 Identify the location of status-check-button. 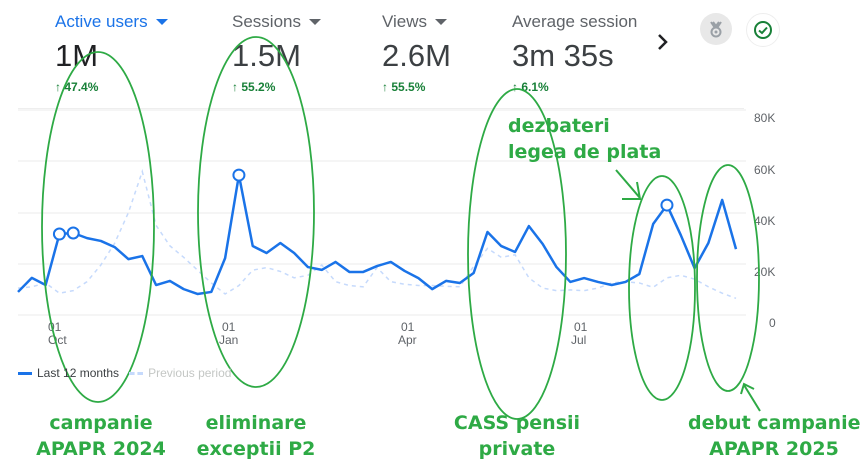
(763, 30).